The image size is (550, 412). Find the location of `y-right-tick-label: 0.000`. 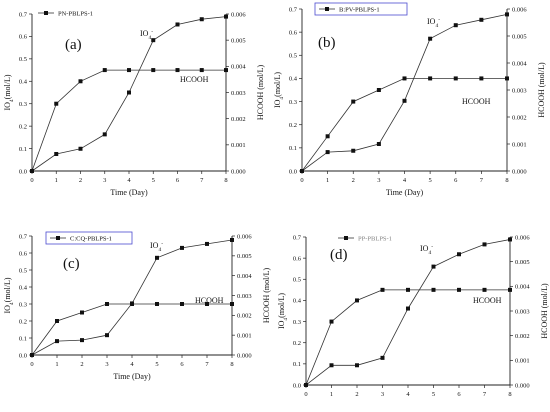

y-right-tick-label: 0.000 is located at coordinates (238, 171).